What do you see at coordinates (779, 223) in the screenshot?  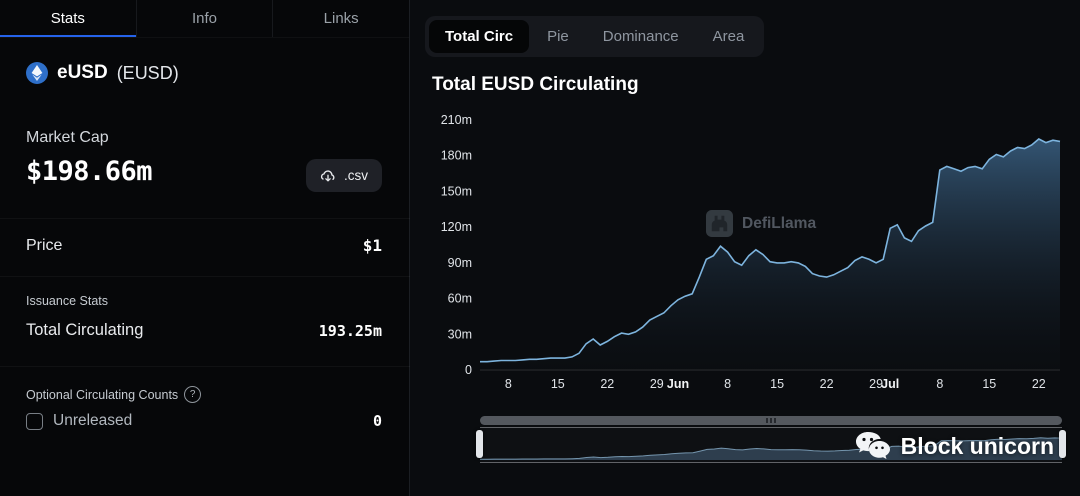 I see `defillama-watermark-text: DefiLlama` at bounding box center [779, 223].